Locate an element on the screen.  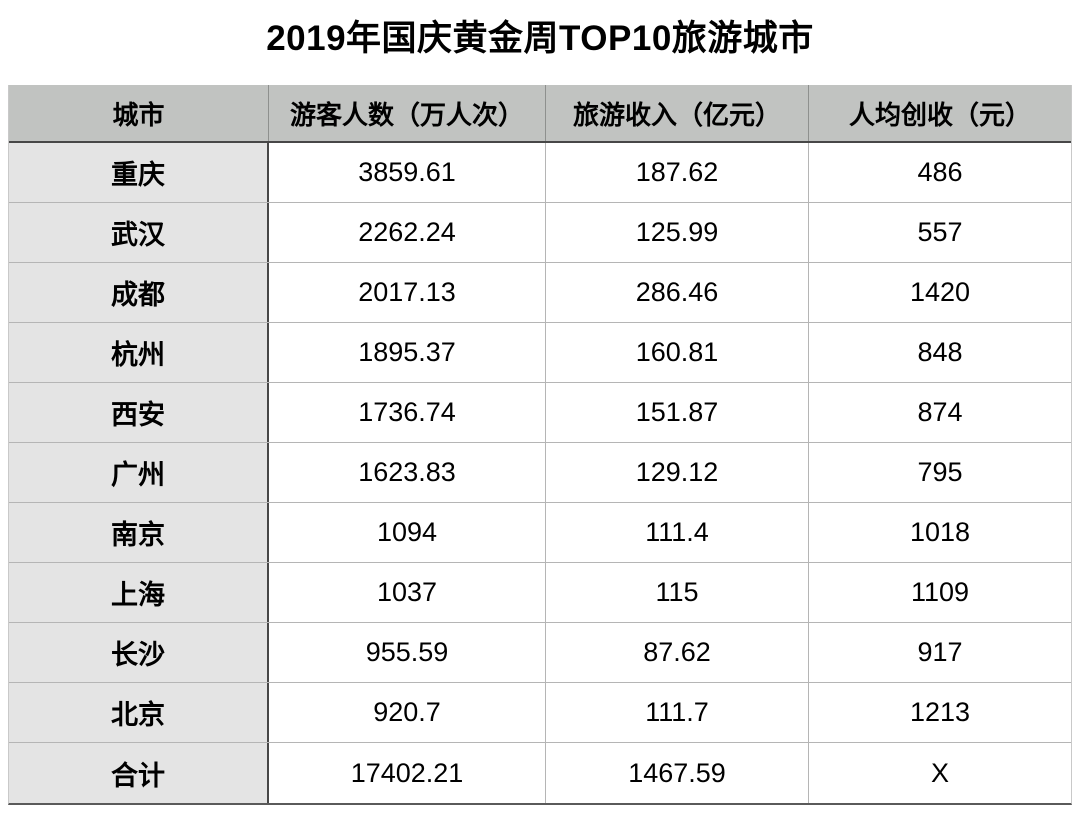
tourists-cell: 2017.13 is located at coordinates (407, 292).